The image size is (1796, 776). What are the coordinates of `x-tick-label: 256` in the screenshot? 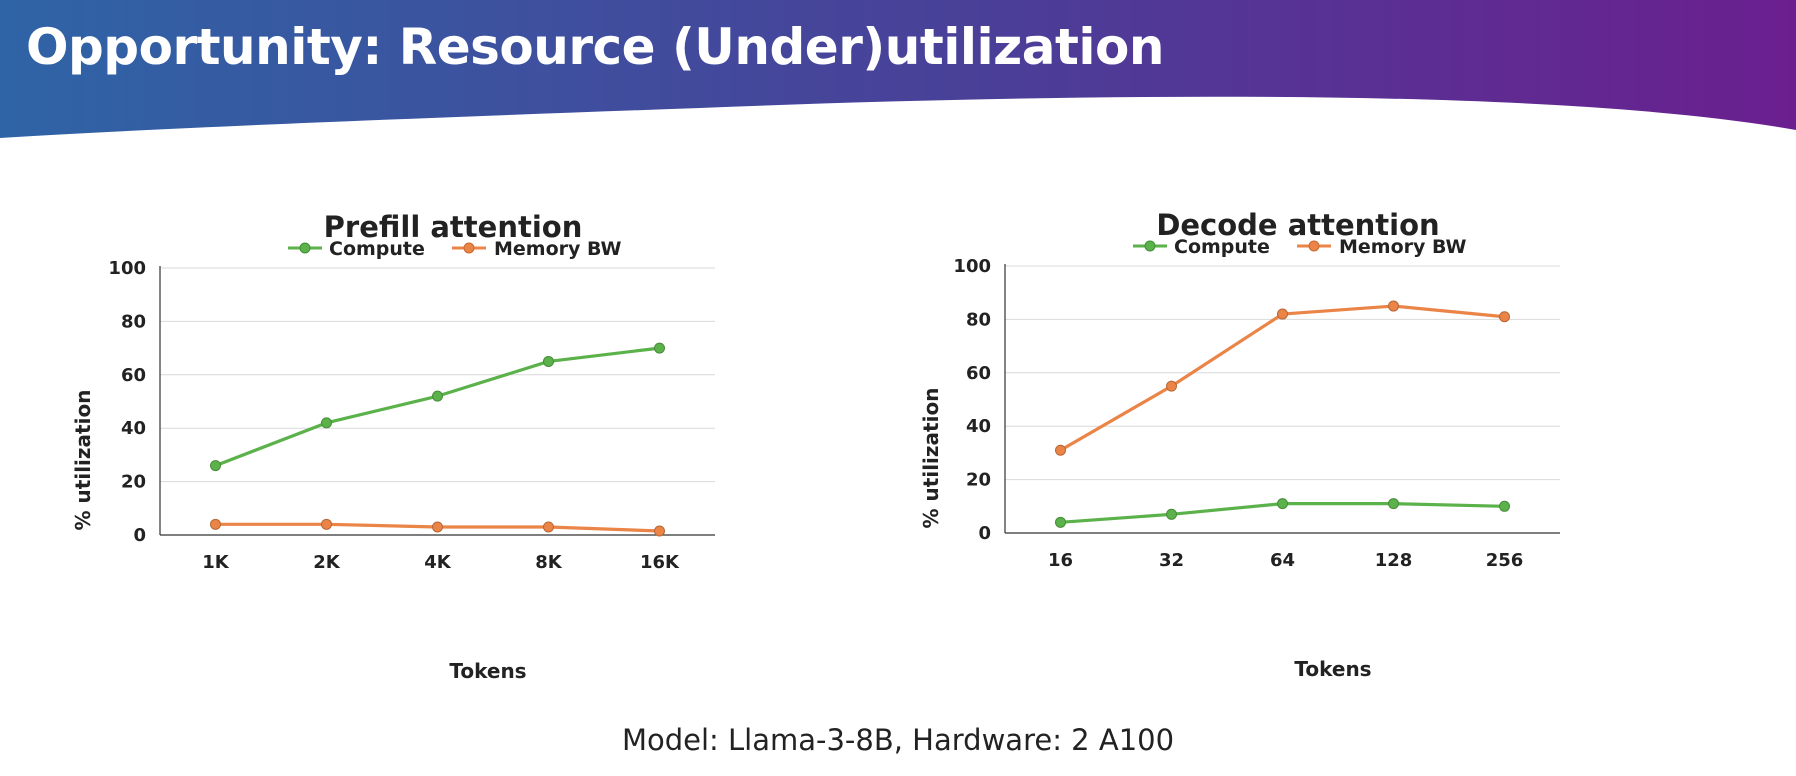 It's located at (1505, 560).